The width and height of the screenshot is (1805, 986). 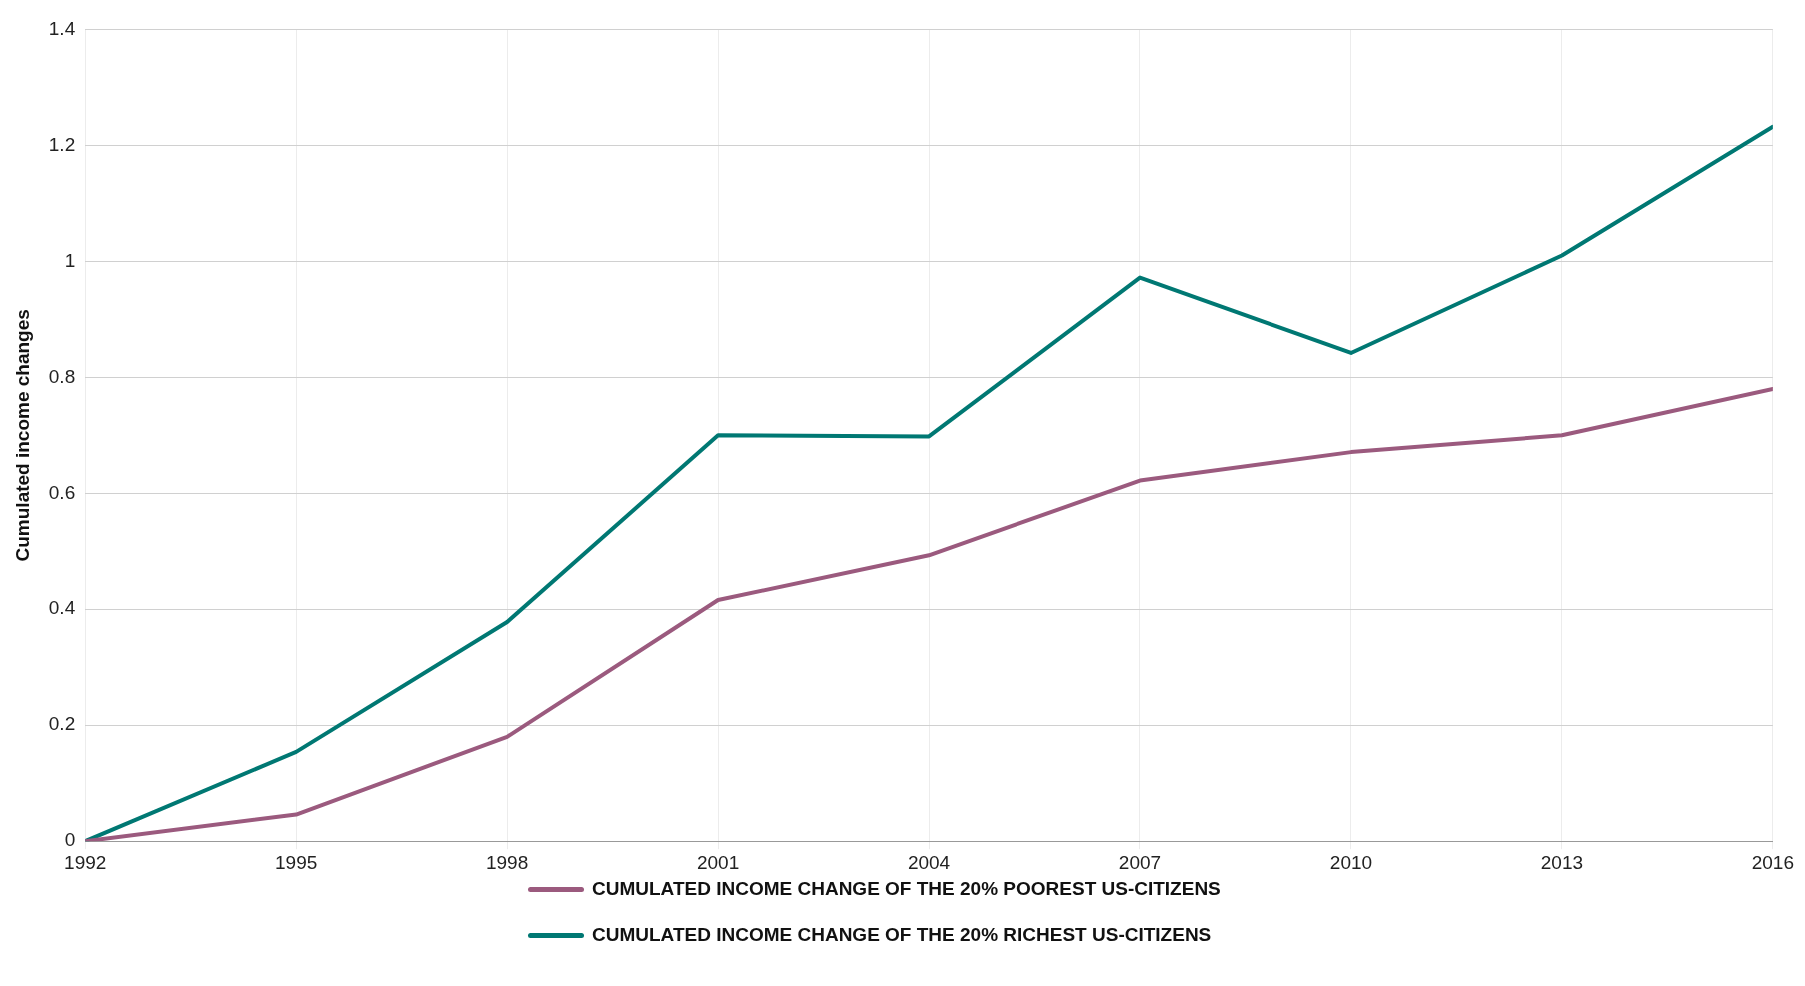 What do you see at coordinates (1773, 862) in the screenshot?
I see `x-tick-label: 2016` at bounding box center [1773, 862].